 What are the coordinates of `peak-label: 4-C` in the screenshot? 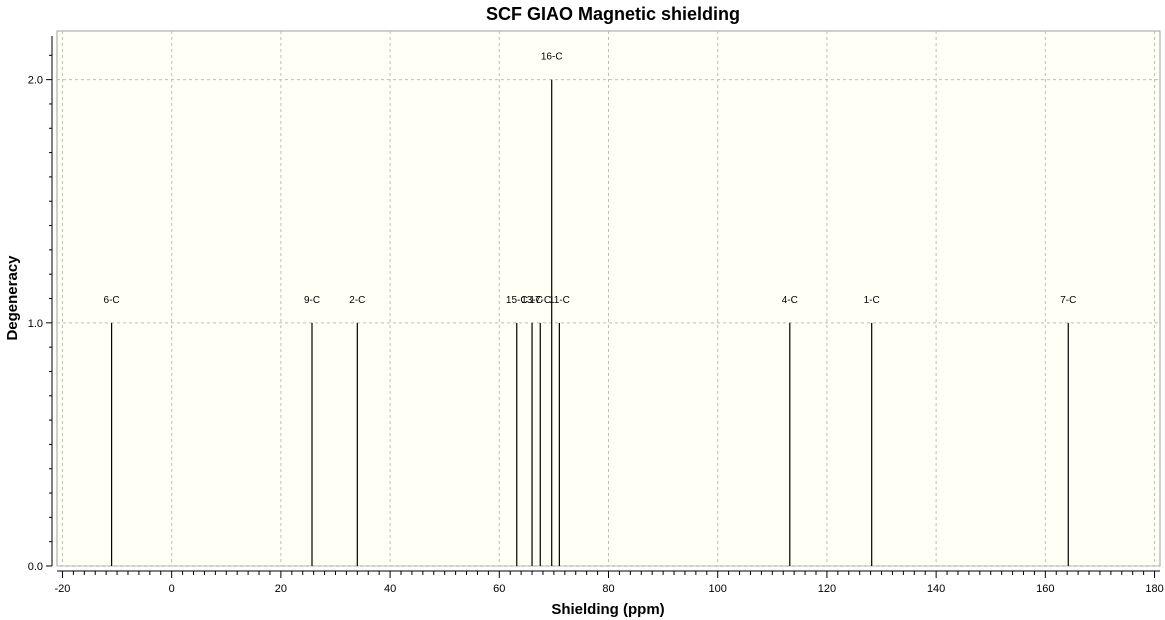 It's located at (790, 300).